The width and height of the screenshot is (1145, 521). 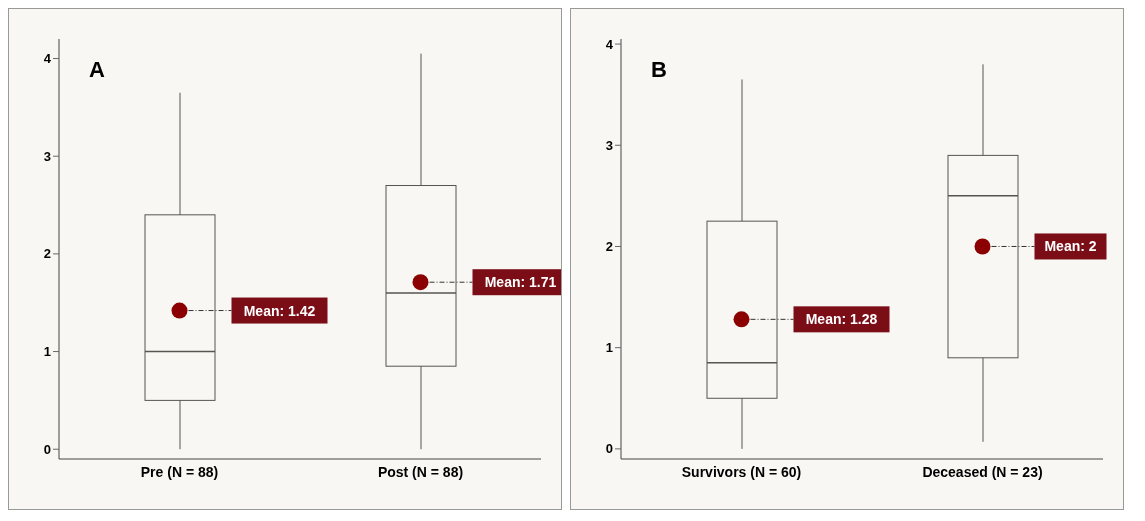 I want to click on annotation: Mean: 1.28, so click(x=841, y=319).